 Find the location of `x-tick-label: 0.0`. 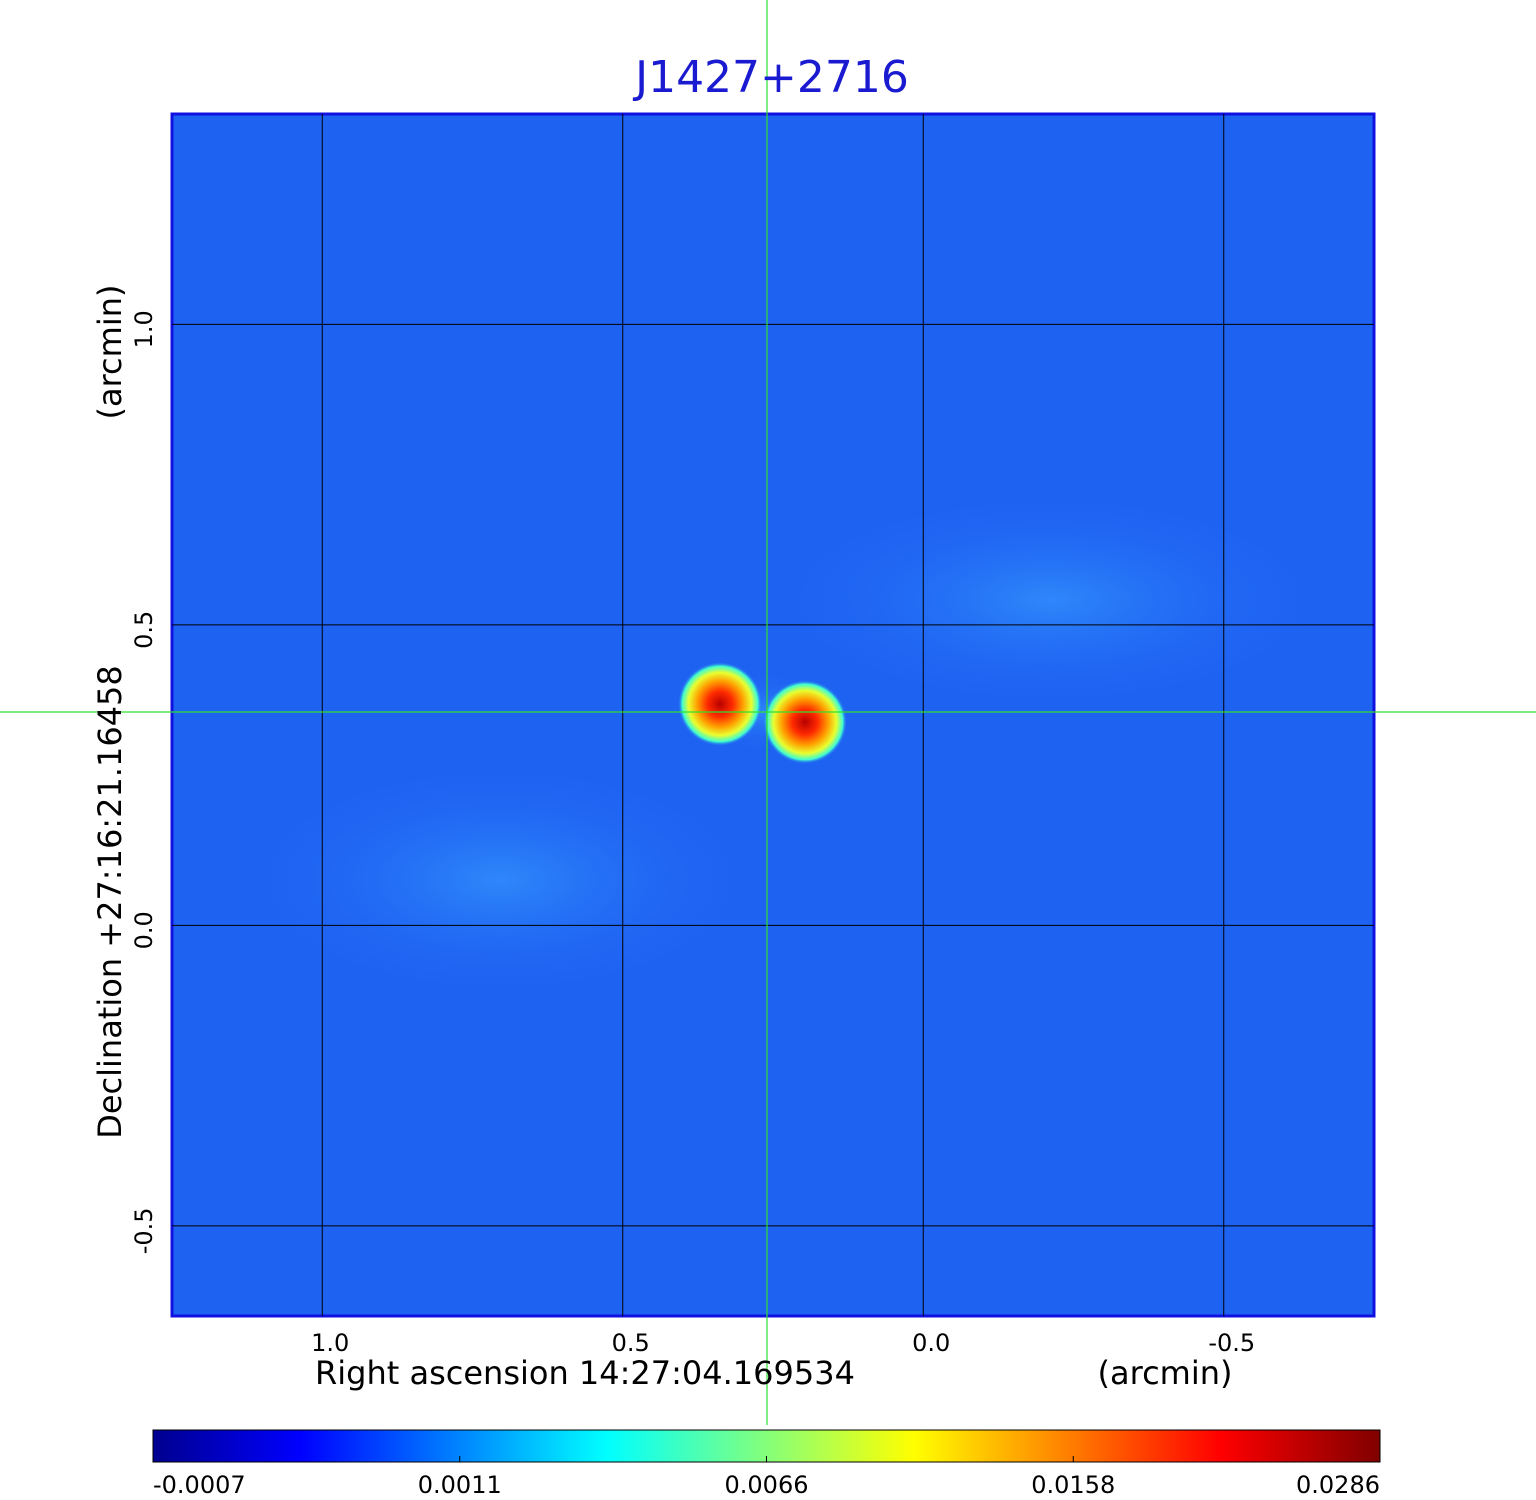

x-tick-label: 0.0 is located at coordinates (931, 1343).